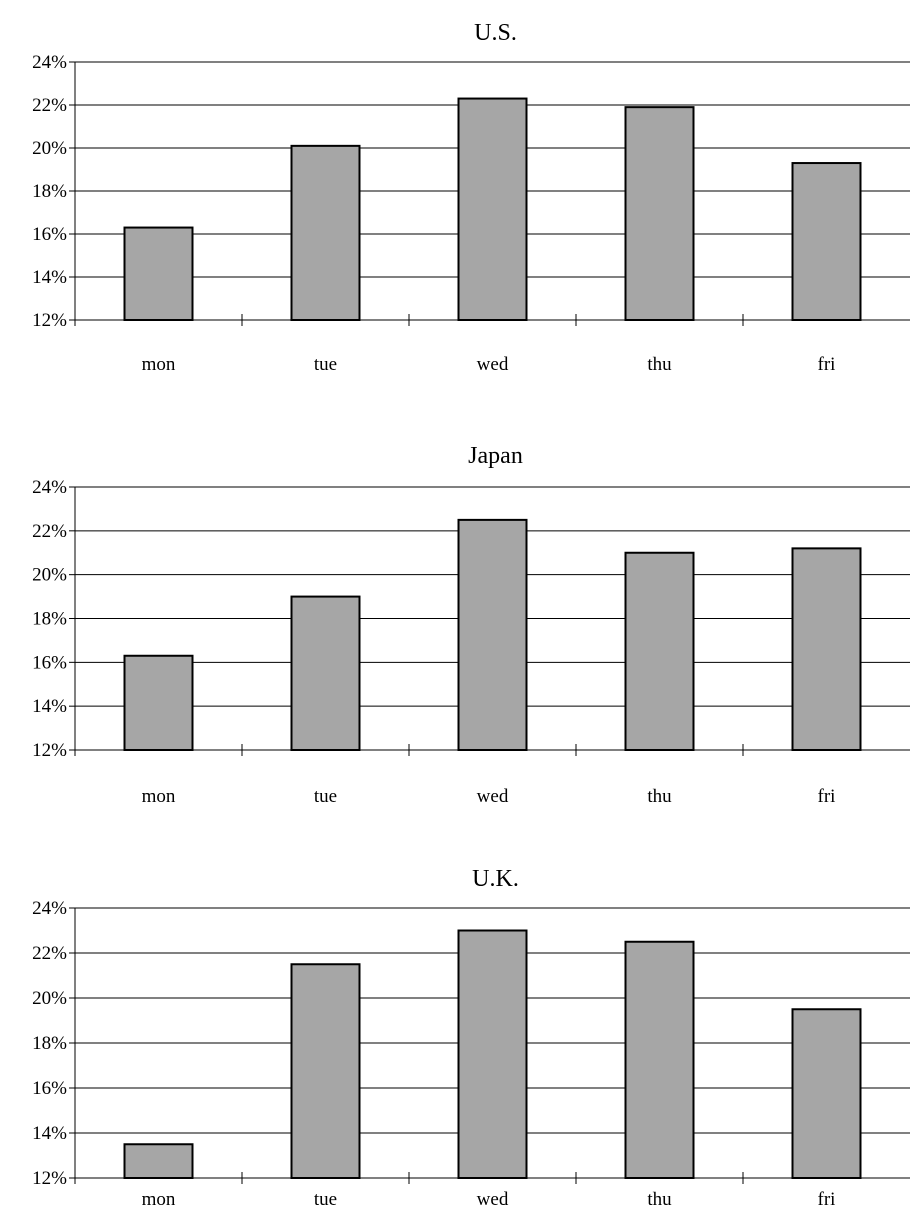 This screenshot has width=914, height=1212. What do you see at coordinates (493, 635) in the screenshot?
I see `bar-japan-wed` at bounding box center [493, 635].